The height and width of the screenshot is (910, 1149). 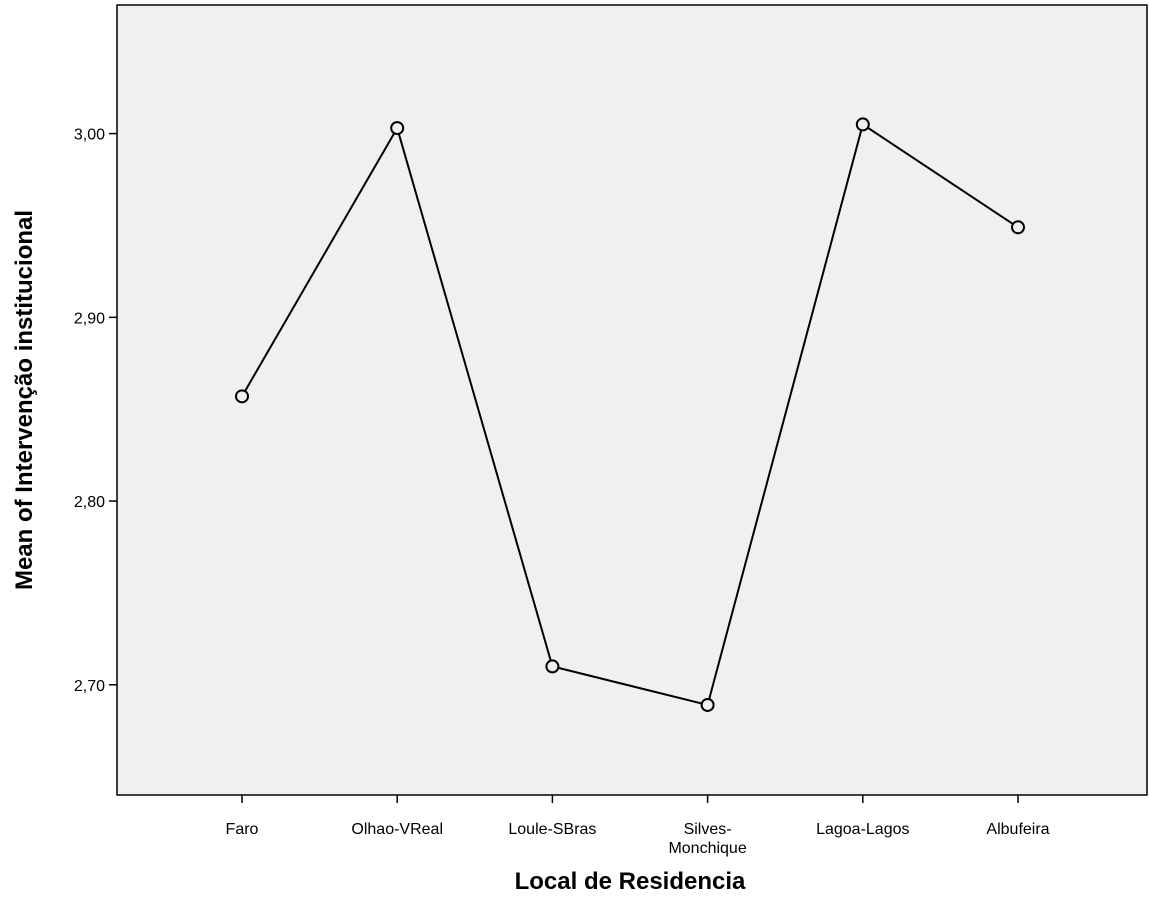 I want to click on x-tick-label: Faro, so click(x=242, y=829).